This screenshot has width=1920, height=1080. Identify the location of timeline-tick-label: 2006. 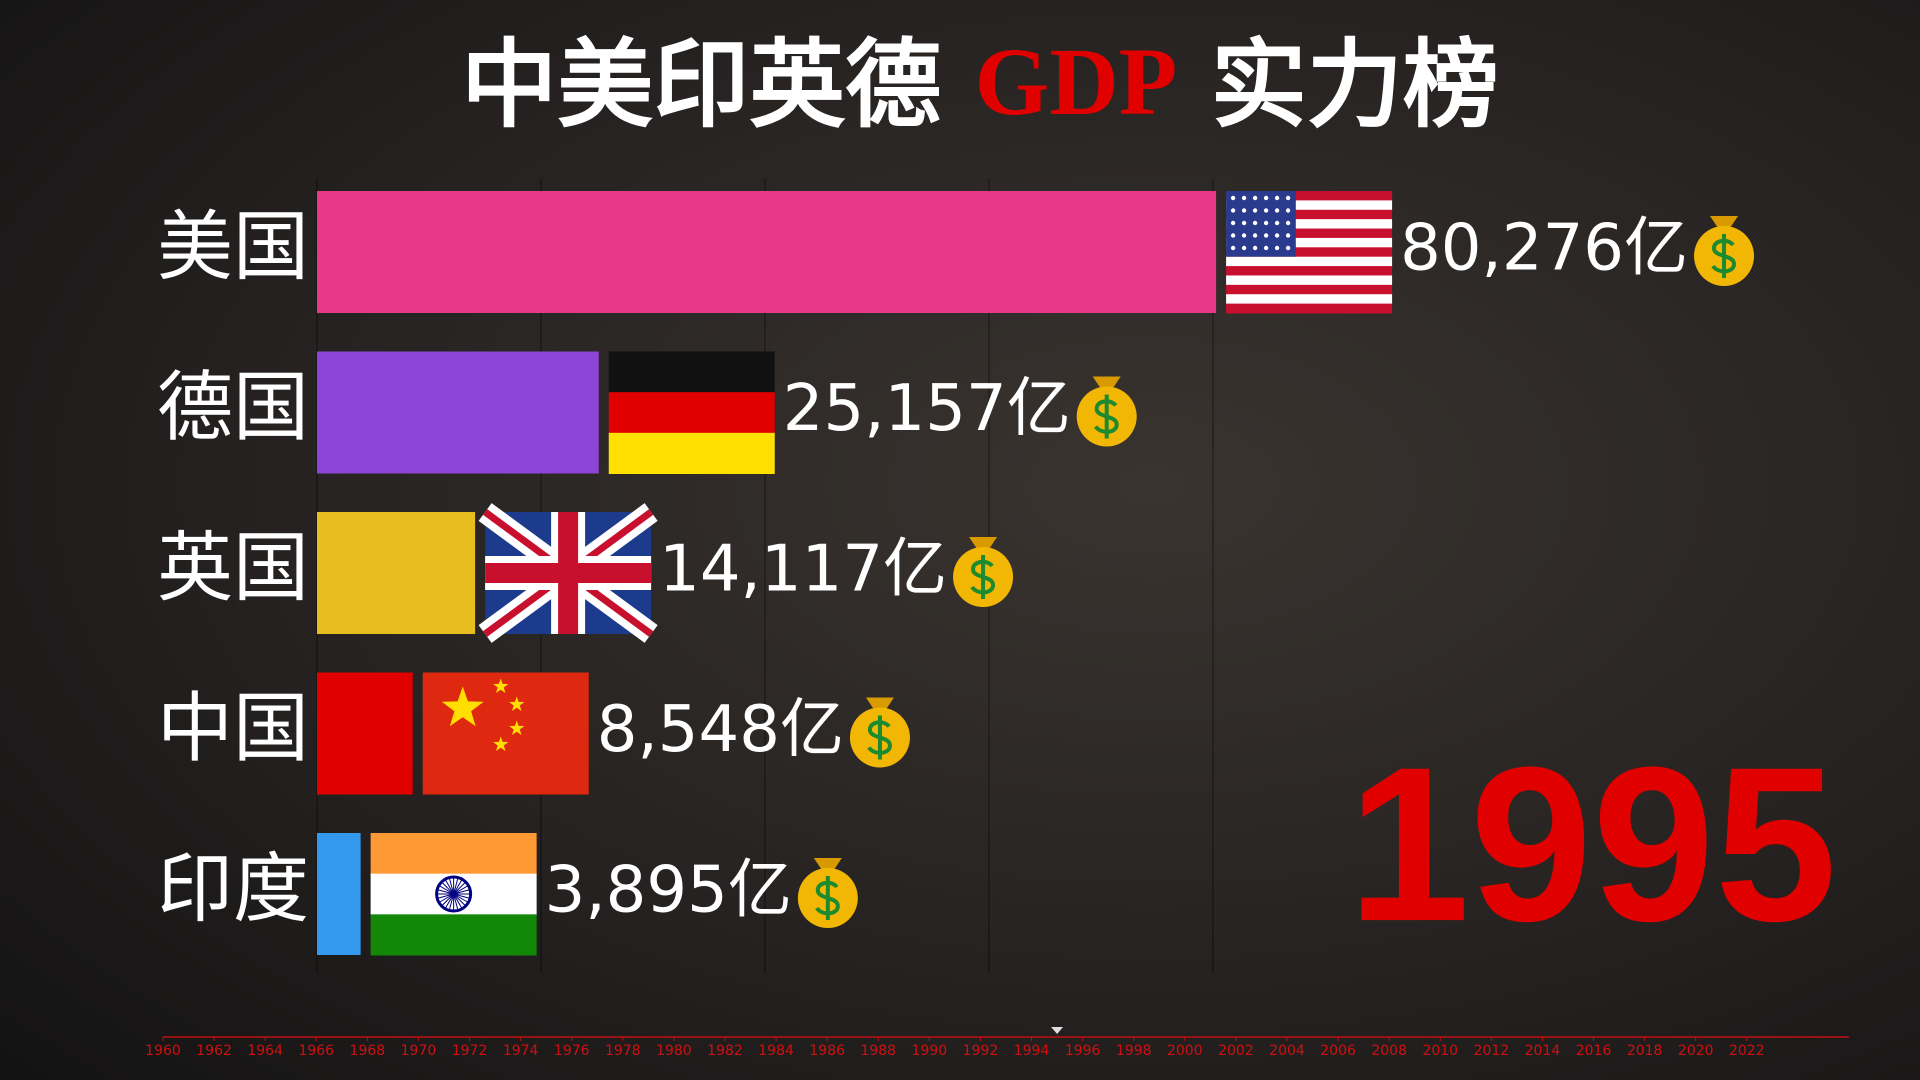
(1338, 1051).